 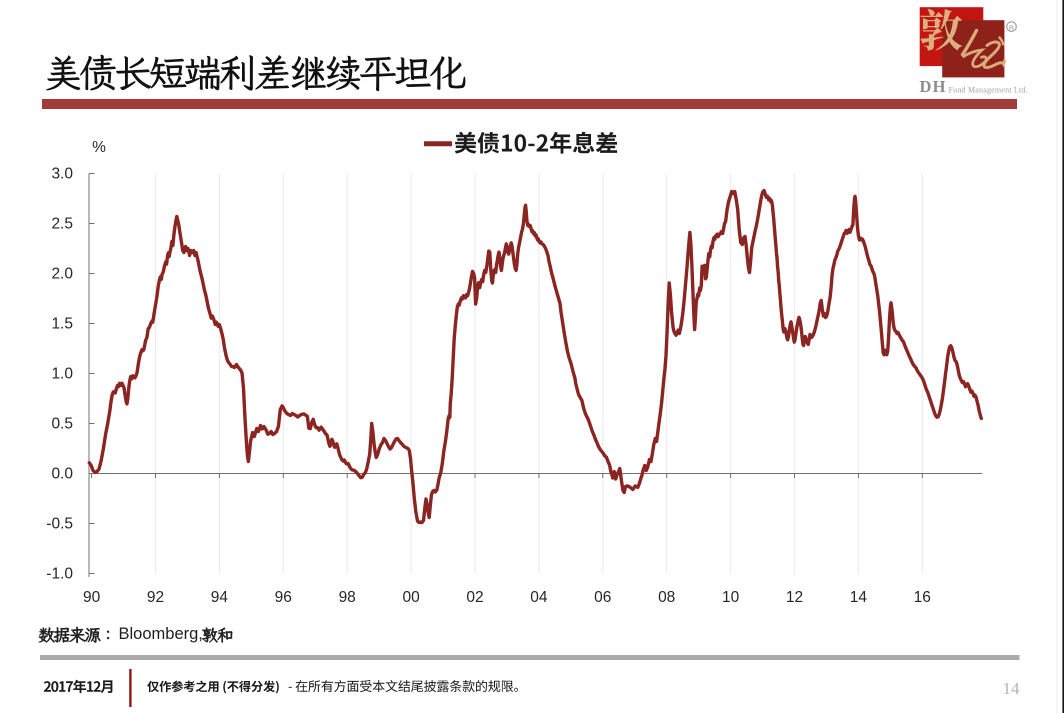 What do you see at coordinates (155, 597) in the screenshot?
I see `svg-text: 92` at bounding box center [155, 597].